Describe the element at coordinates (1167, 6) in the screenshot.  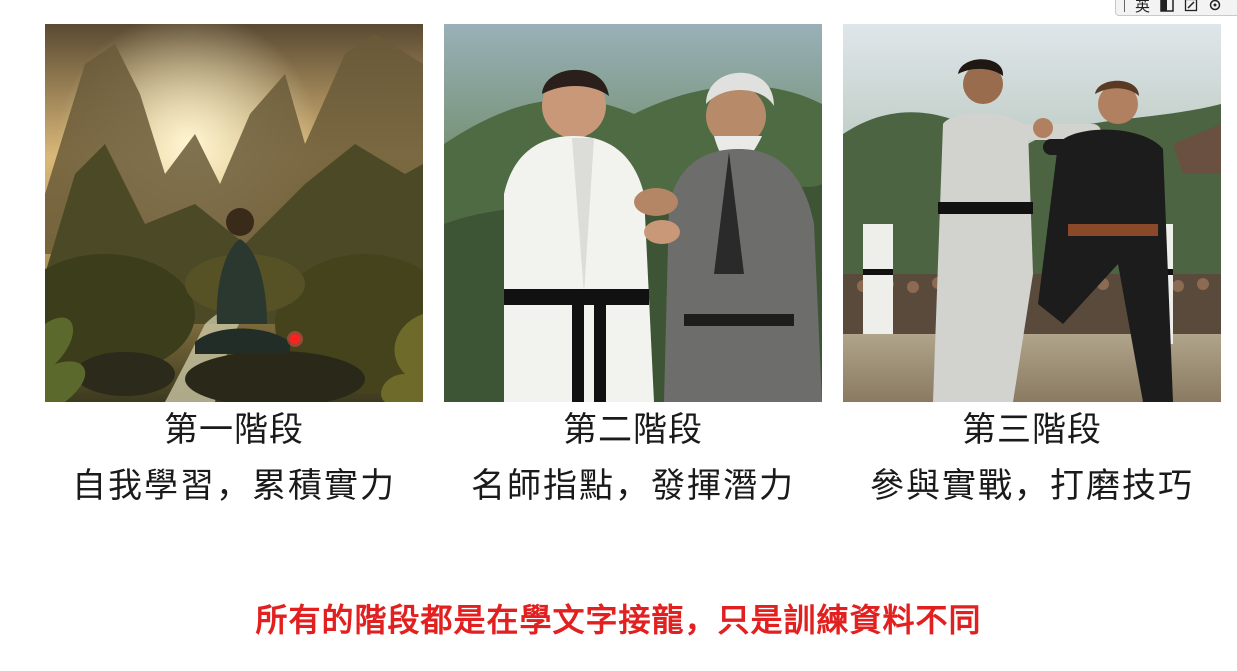
I see `half-full-width-icon` at that location.